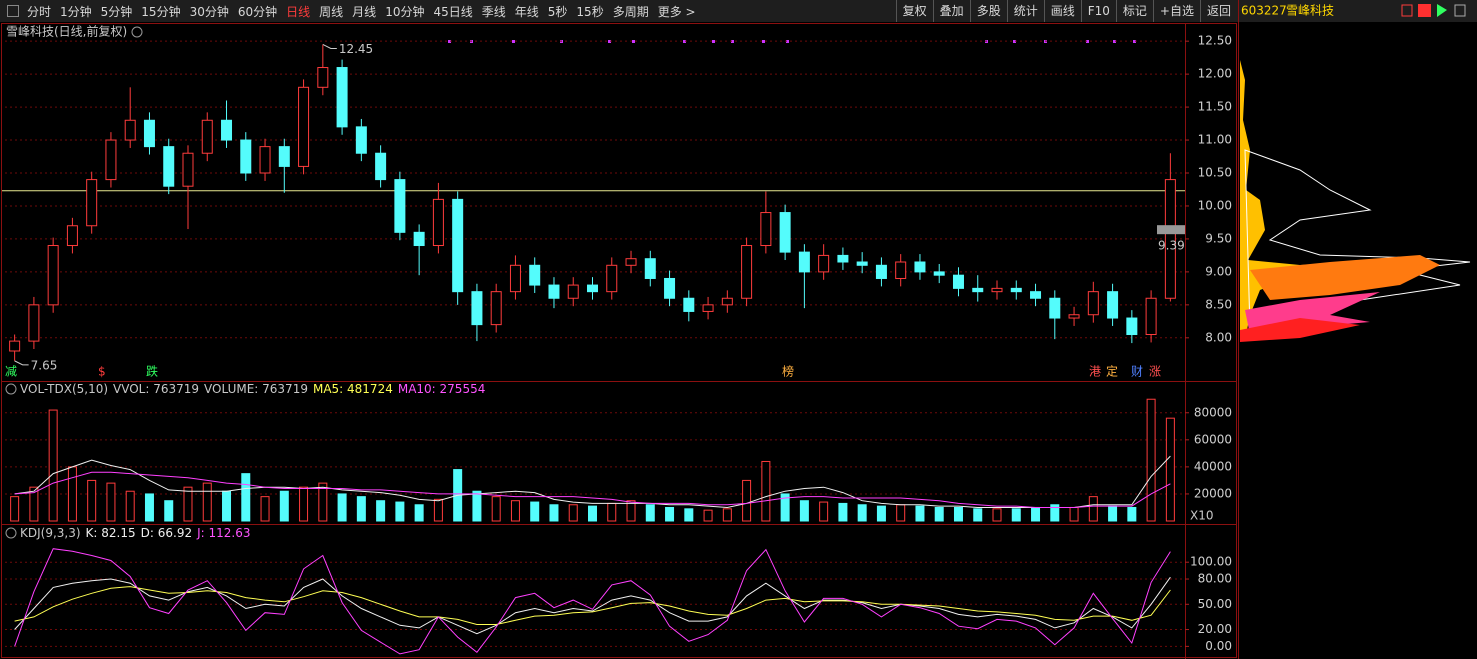  I want to click on y-tick-label: 8.50, so click(1218, 304).